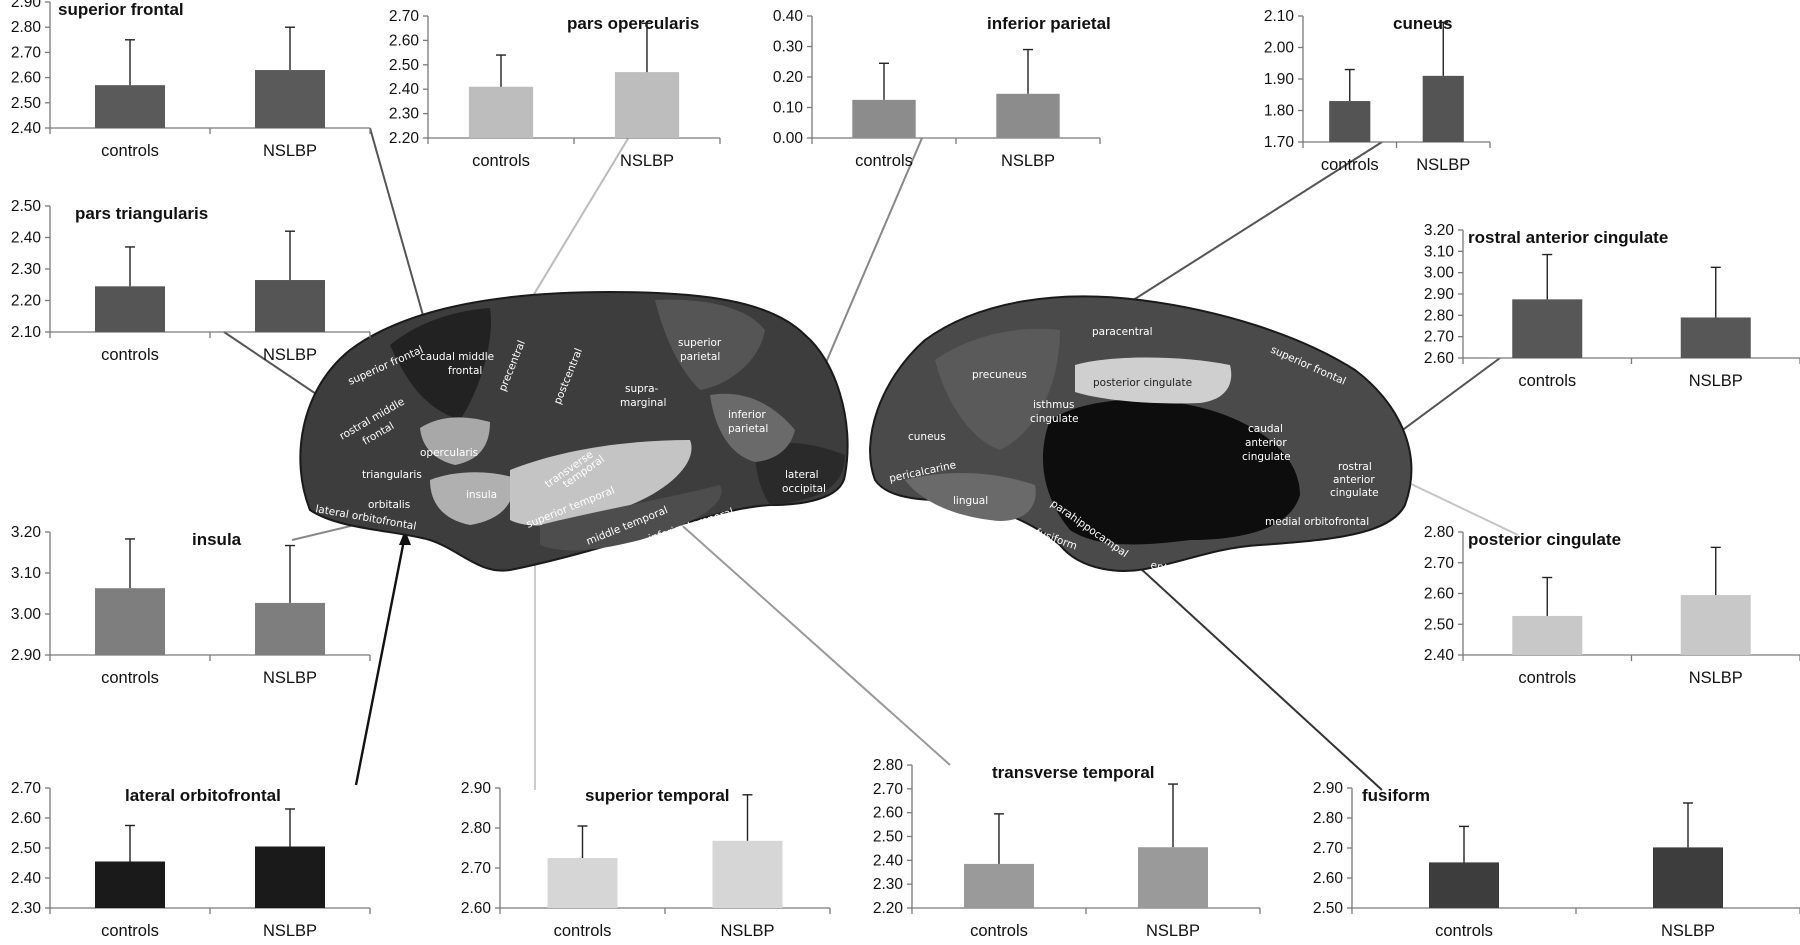 The height and width of the screenshot is (945, 1800). I want to click on superior-temporal-bar-controls, so click(582, 883).